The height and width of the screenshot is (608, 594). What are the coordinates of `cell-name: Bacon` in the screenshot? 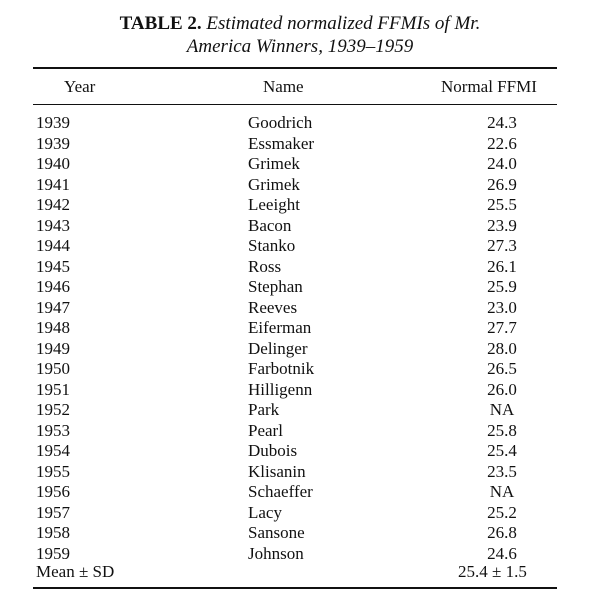 It's located at (270, 225).